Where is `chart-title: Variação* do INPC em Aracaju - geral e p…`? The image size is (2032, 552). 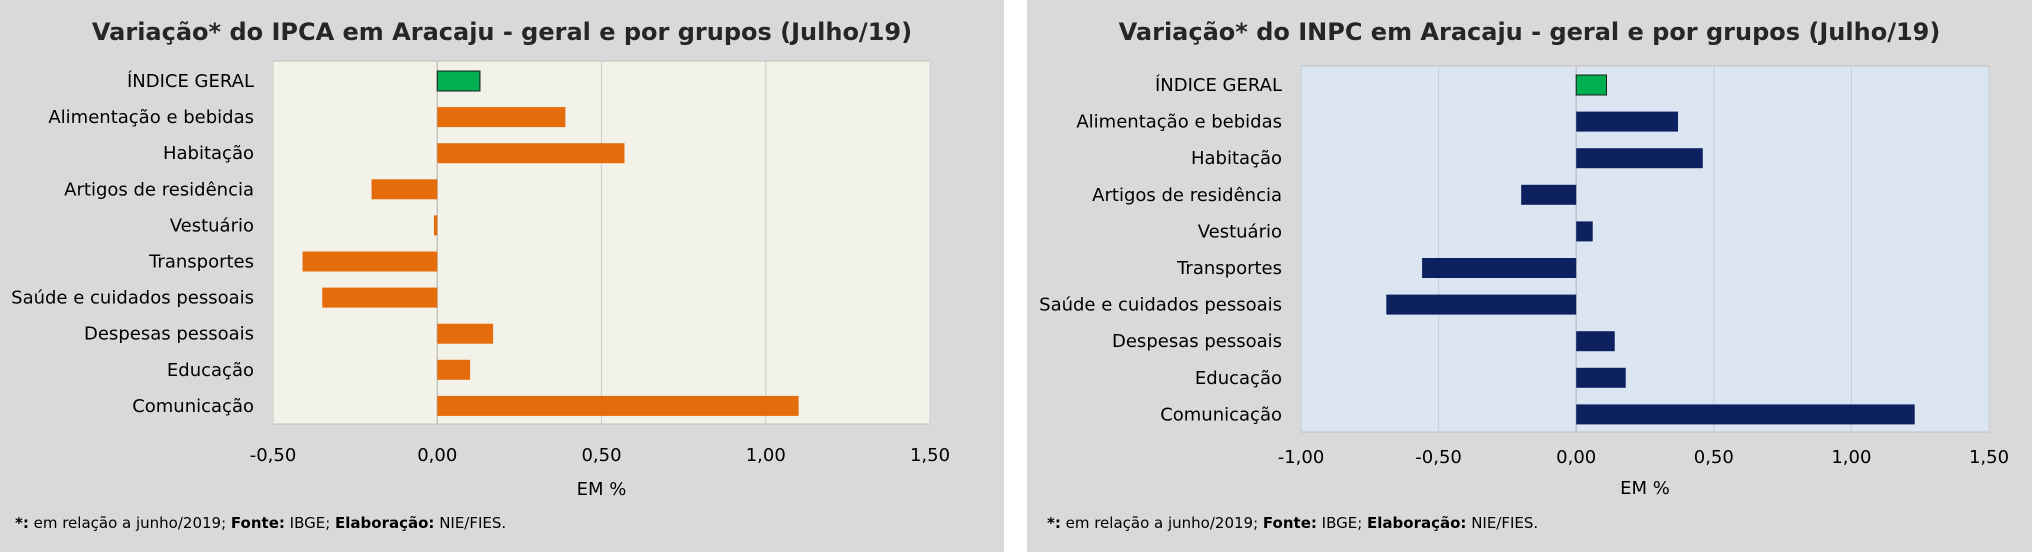
chart-title: Variação* do INPC em Aracaju - geral e p… is located at coordinates (1529, 32).